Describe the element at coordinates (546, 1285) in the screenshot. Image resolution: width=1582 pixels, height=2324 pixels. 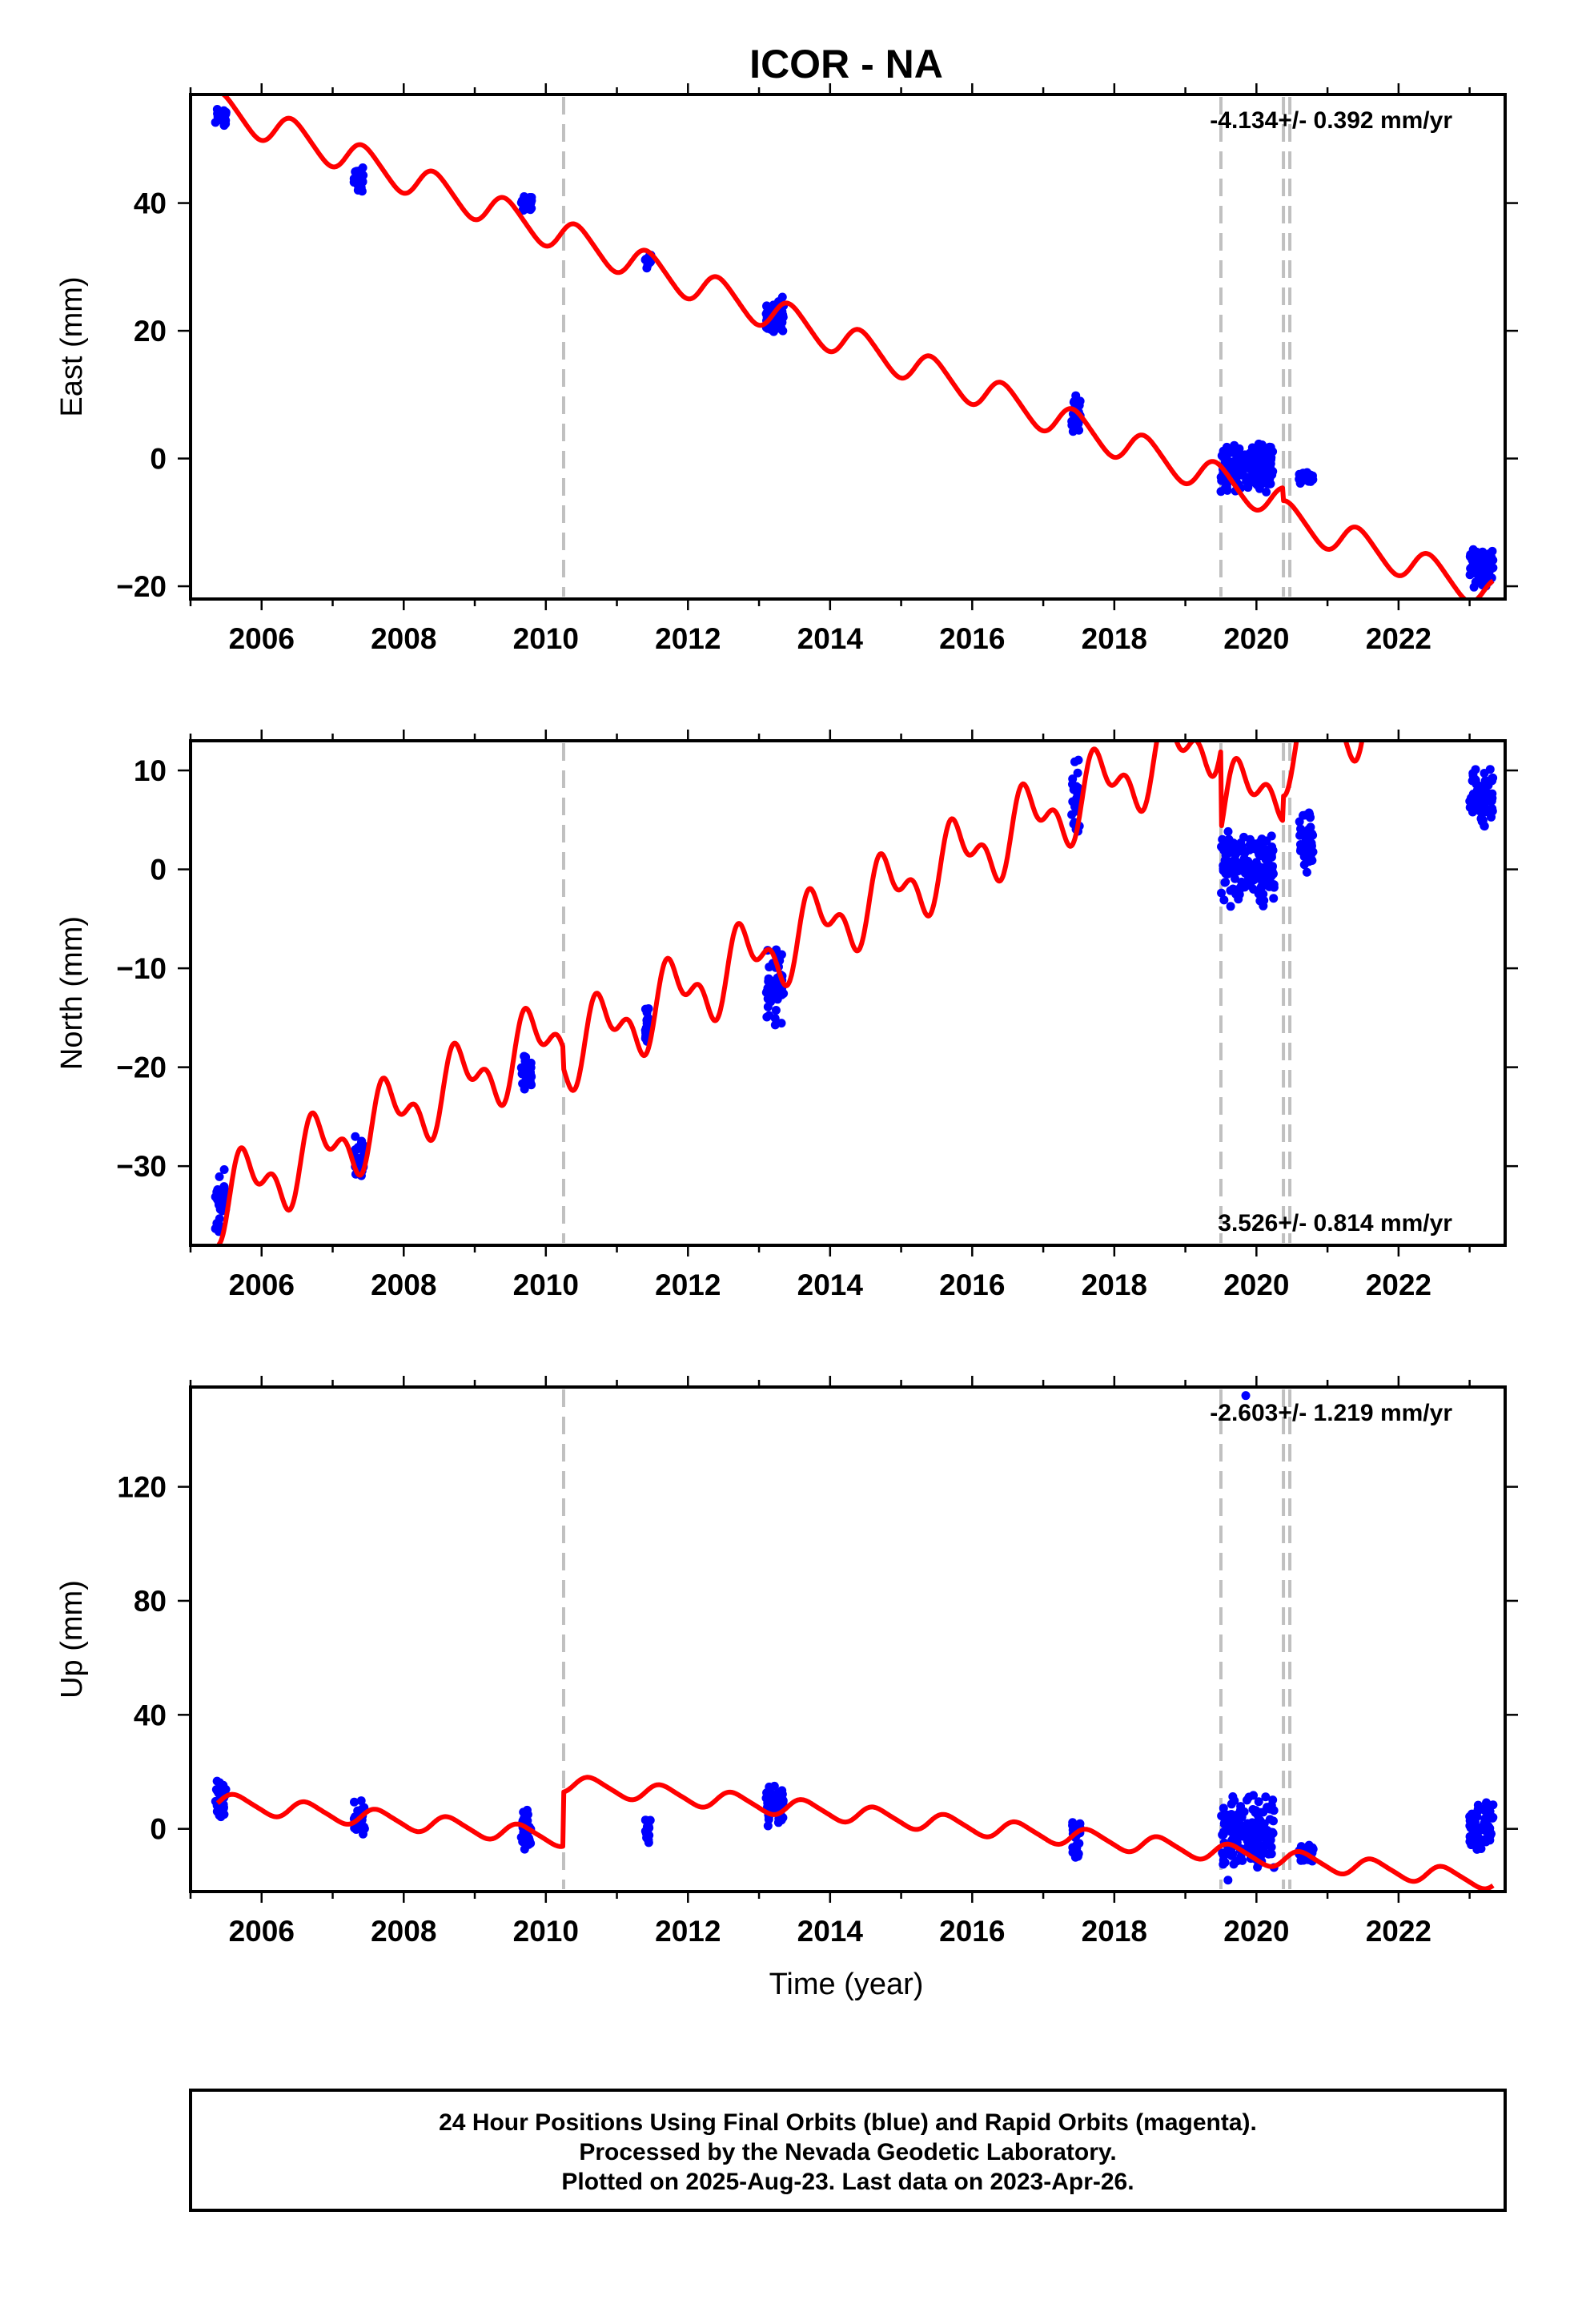
I see `x-tick-label: 2010` at that location.